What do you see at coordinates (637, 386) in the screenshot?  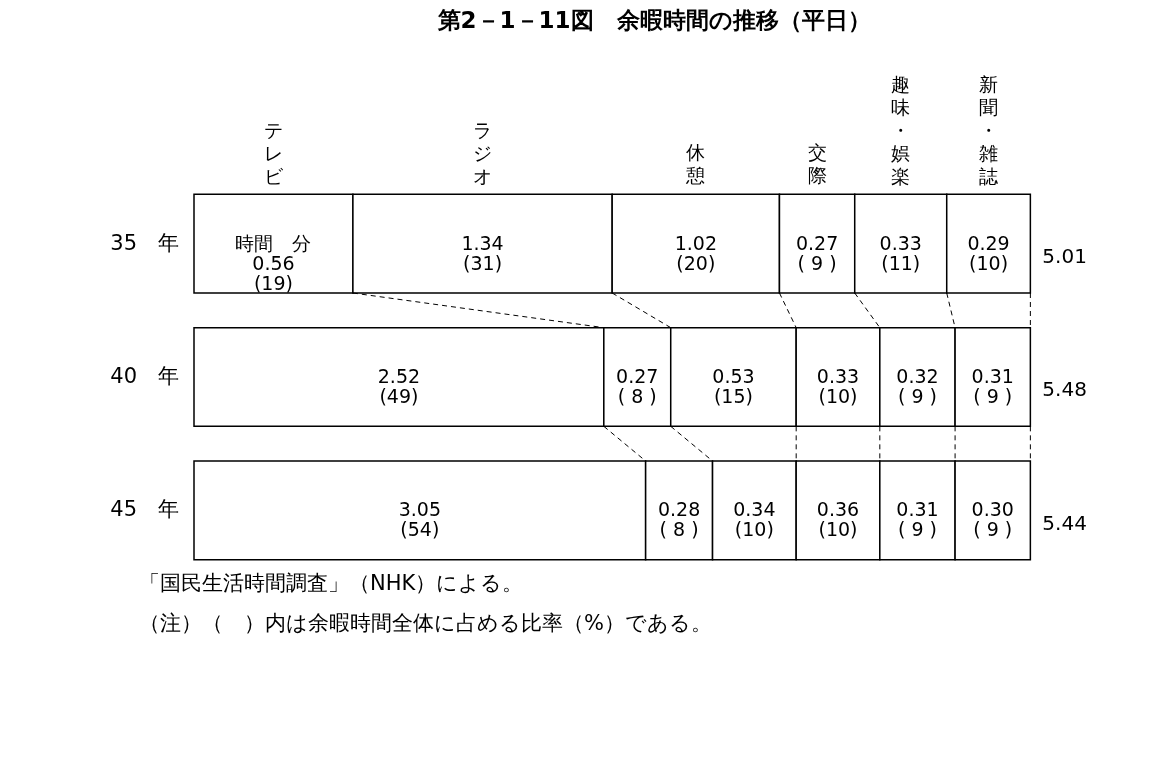 I see `data-label: 0.27 ( 8 )` at bounding box center [637, 386].